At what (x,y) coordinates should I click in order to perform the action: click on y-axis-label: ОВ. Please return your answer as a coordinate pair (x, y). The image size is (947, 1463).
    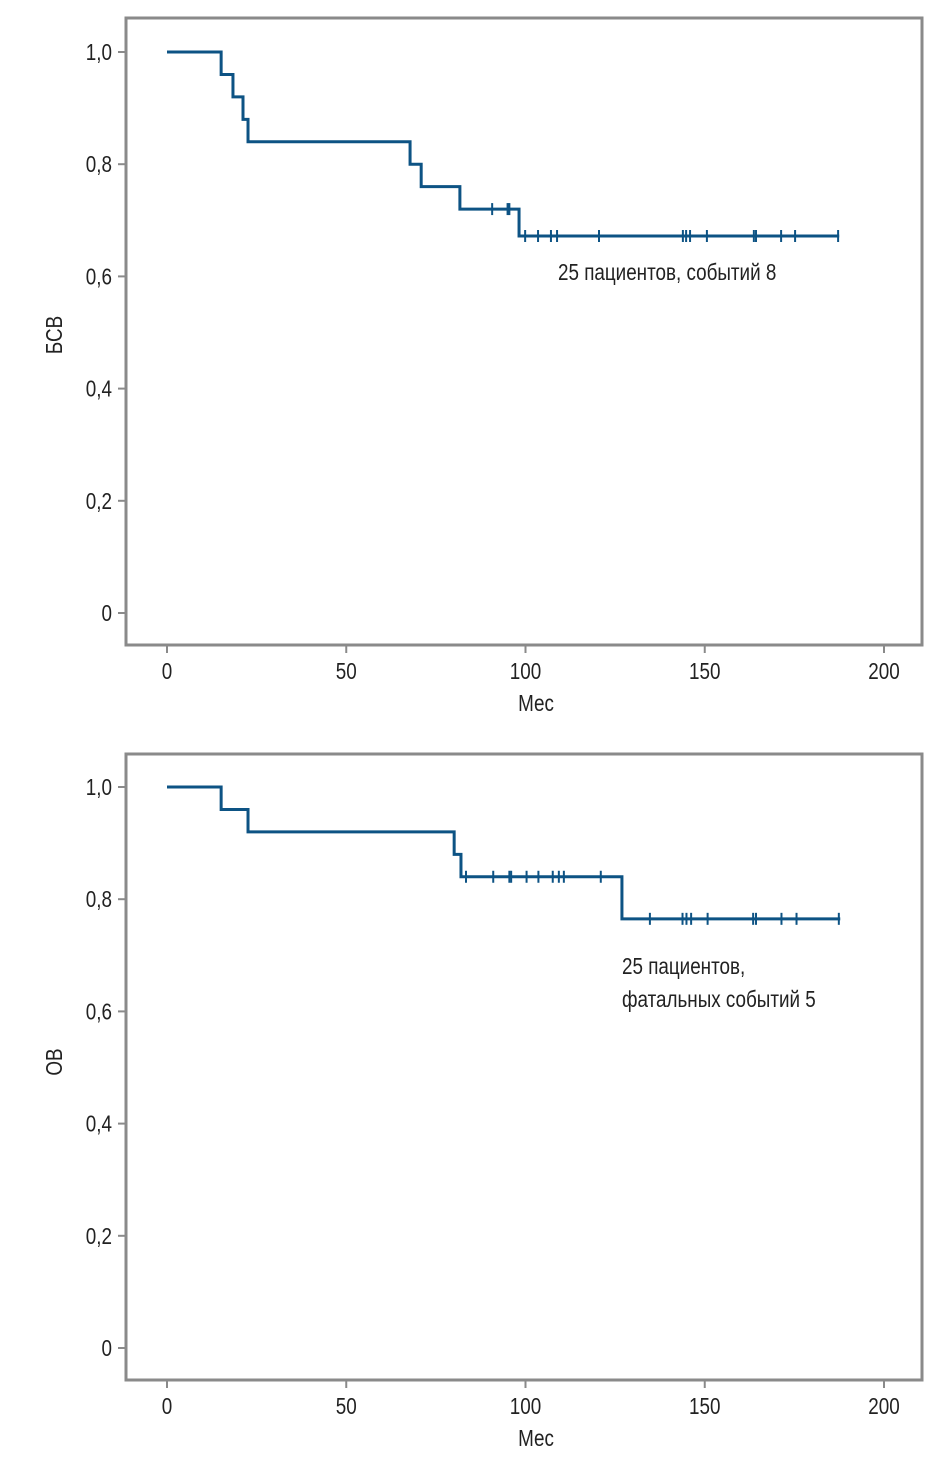
    Looking at the image, I should click on (54, 1061).